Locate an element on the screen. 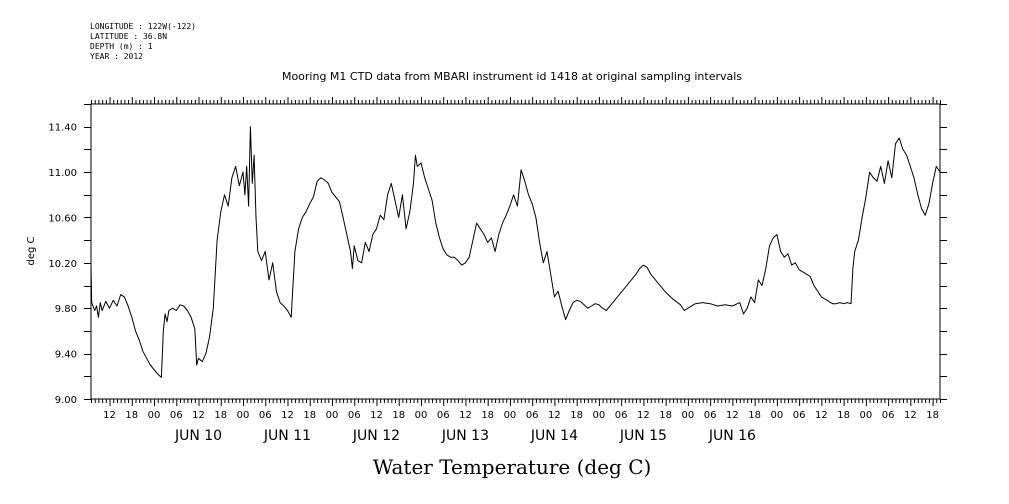  x-day-label: JUN 15 is located at coordinates (643, 436).